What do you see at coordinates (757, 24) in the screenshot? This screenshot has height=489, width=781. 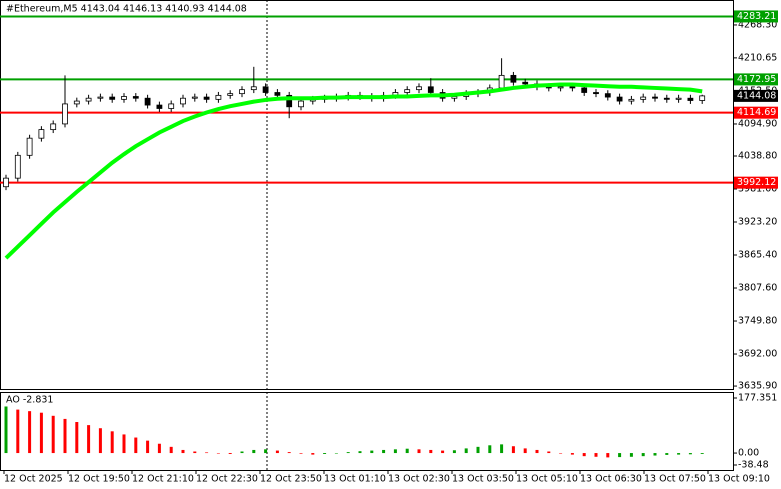 I see `y-tick-label: 4268.30` at bounding box center [757, 24].